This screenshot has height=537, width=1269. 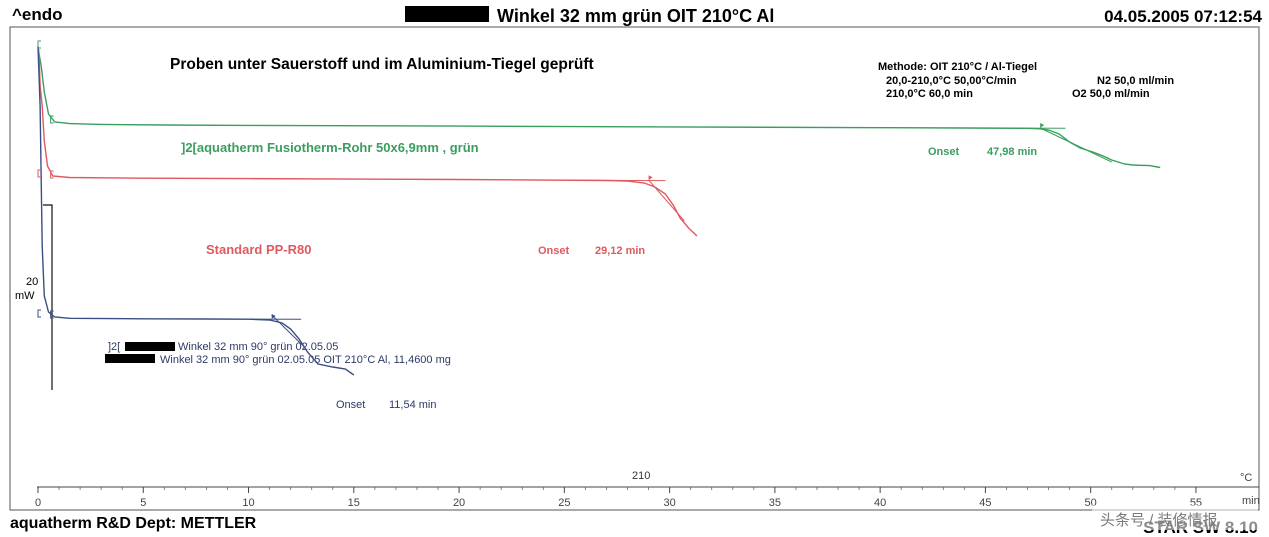 I want to click on y-scale-bar, so click(x=48, y=297).